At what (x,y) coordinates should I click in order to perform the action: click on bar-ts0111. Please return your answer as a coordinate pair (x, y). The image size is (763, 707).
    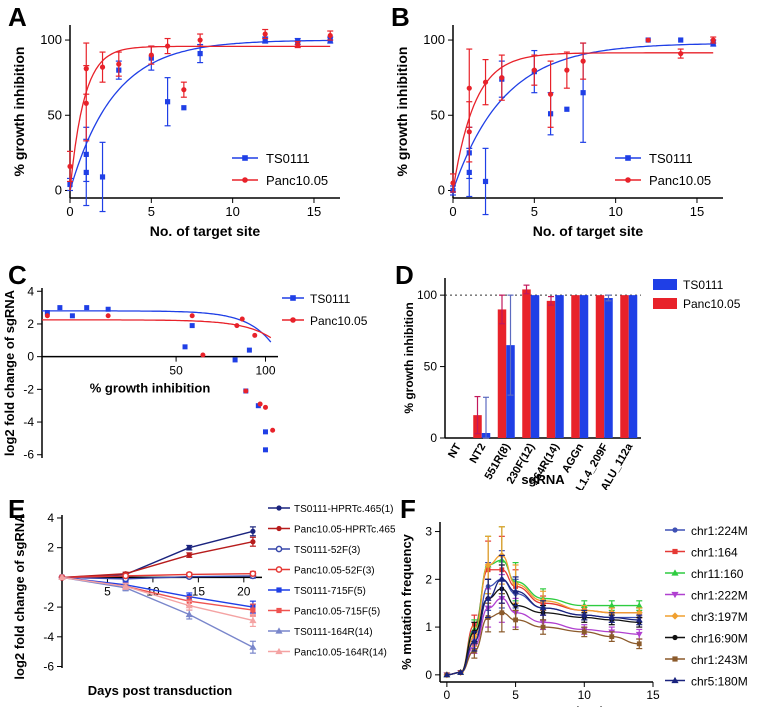
    Looking at the image, I should click on (535, 366).